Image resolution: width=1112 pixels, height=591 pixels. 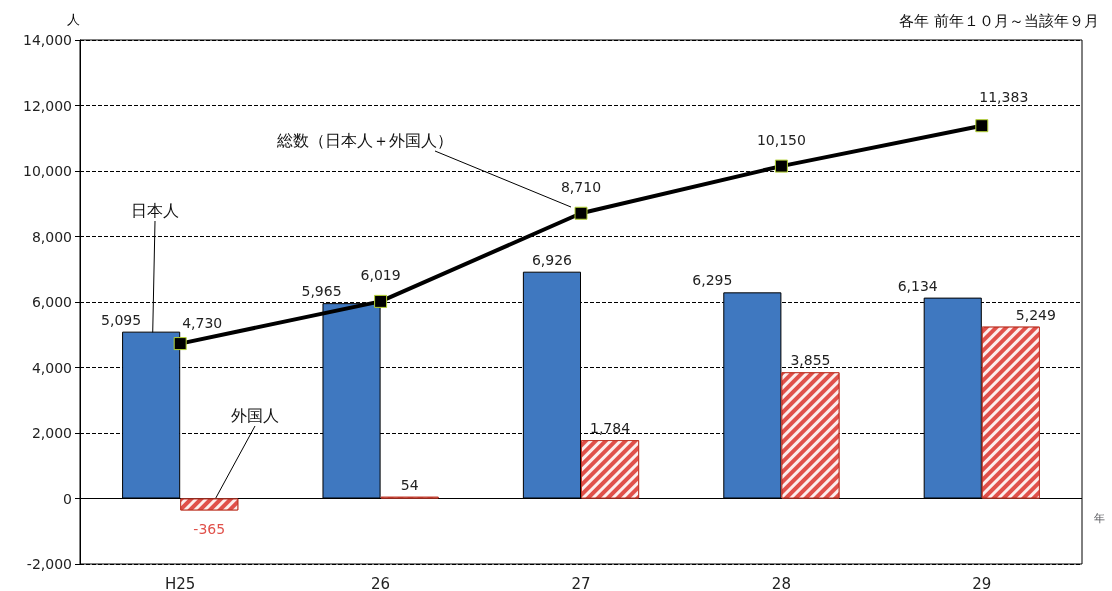 What do you see at coordinates (67, 498) in the screenshot?
I see `y-tick-label: 0` at bounding box center [67, 498].